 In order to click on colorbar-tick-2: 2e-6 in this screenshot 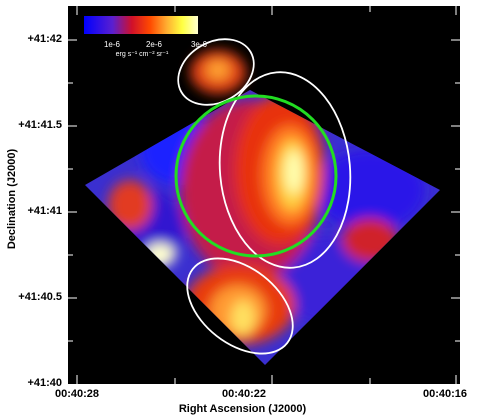, I will do `click(153, 44)`.